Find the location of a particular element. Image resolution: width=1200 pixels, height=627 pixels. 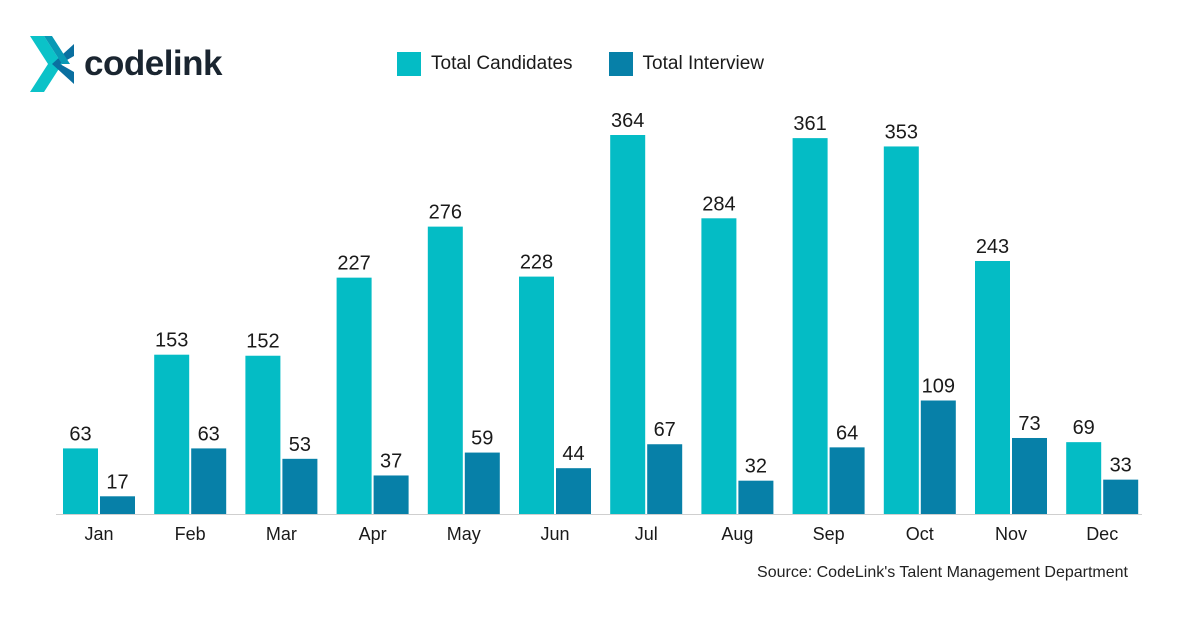

legend-item-candidates: Total Candidates is located at coordinates (485, 64).